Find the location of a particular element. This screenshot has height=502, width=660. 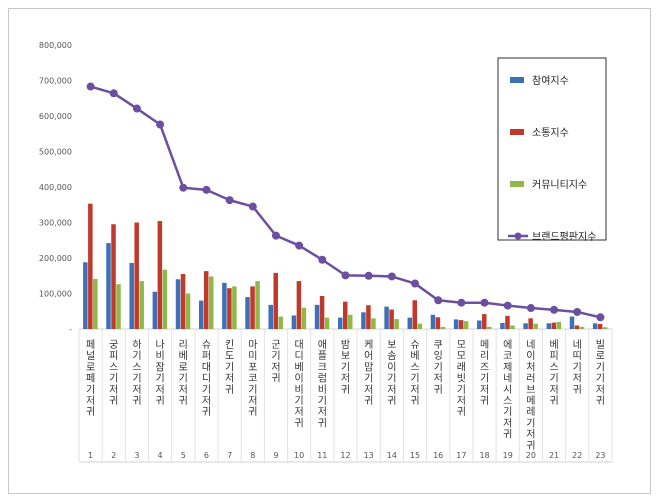

category-index-label: 7 is located at coordinates (229, 455).